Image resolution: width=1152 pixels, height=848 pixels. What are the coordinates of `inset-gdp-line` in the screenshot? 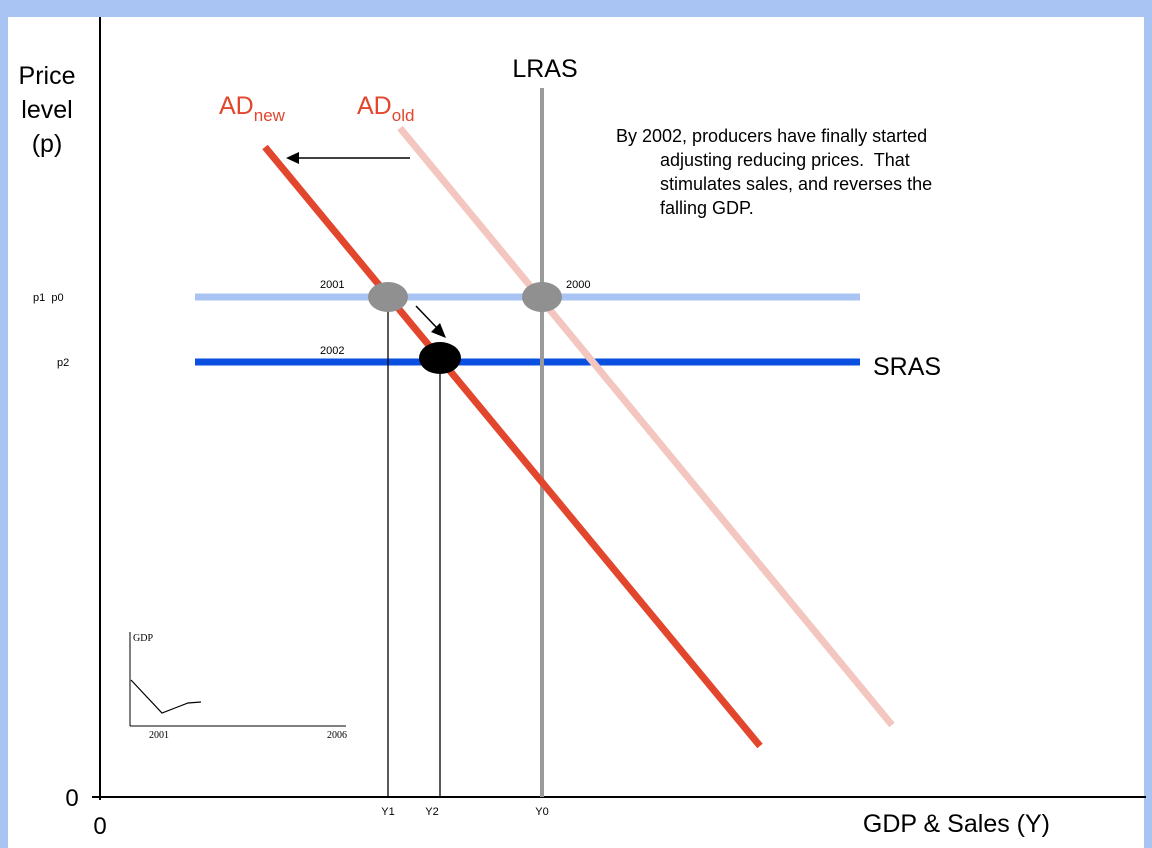 It's located at (166, 696).